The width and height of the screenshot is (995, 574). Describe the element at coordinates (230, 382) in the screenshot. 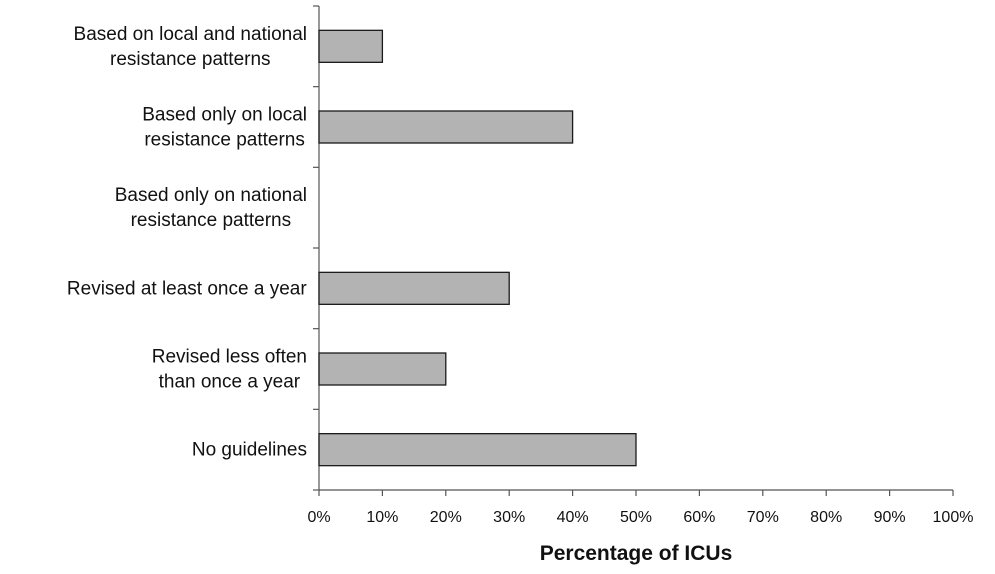

I see `category-label-line: than once a year` at that location.